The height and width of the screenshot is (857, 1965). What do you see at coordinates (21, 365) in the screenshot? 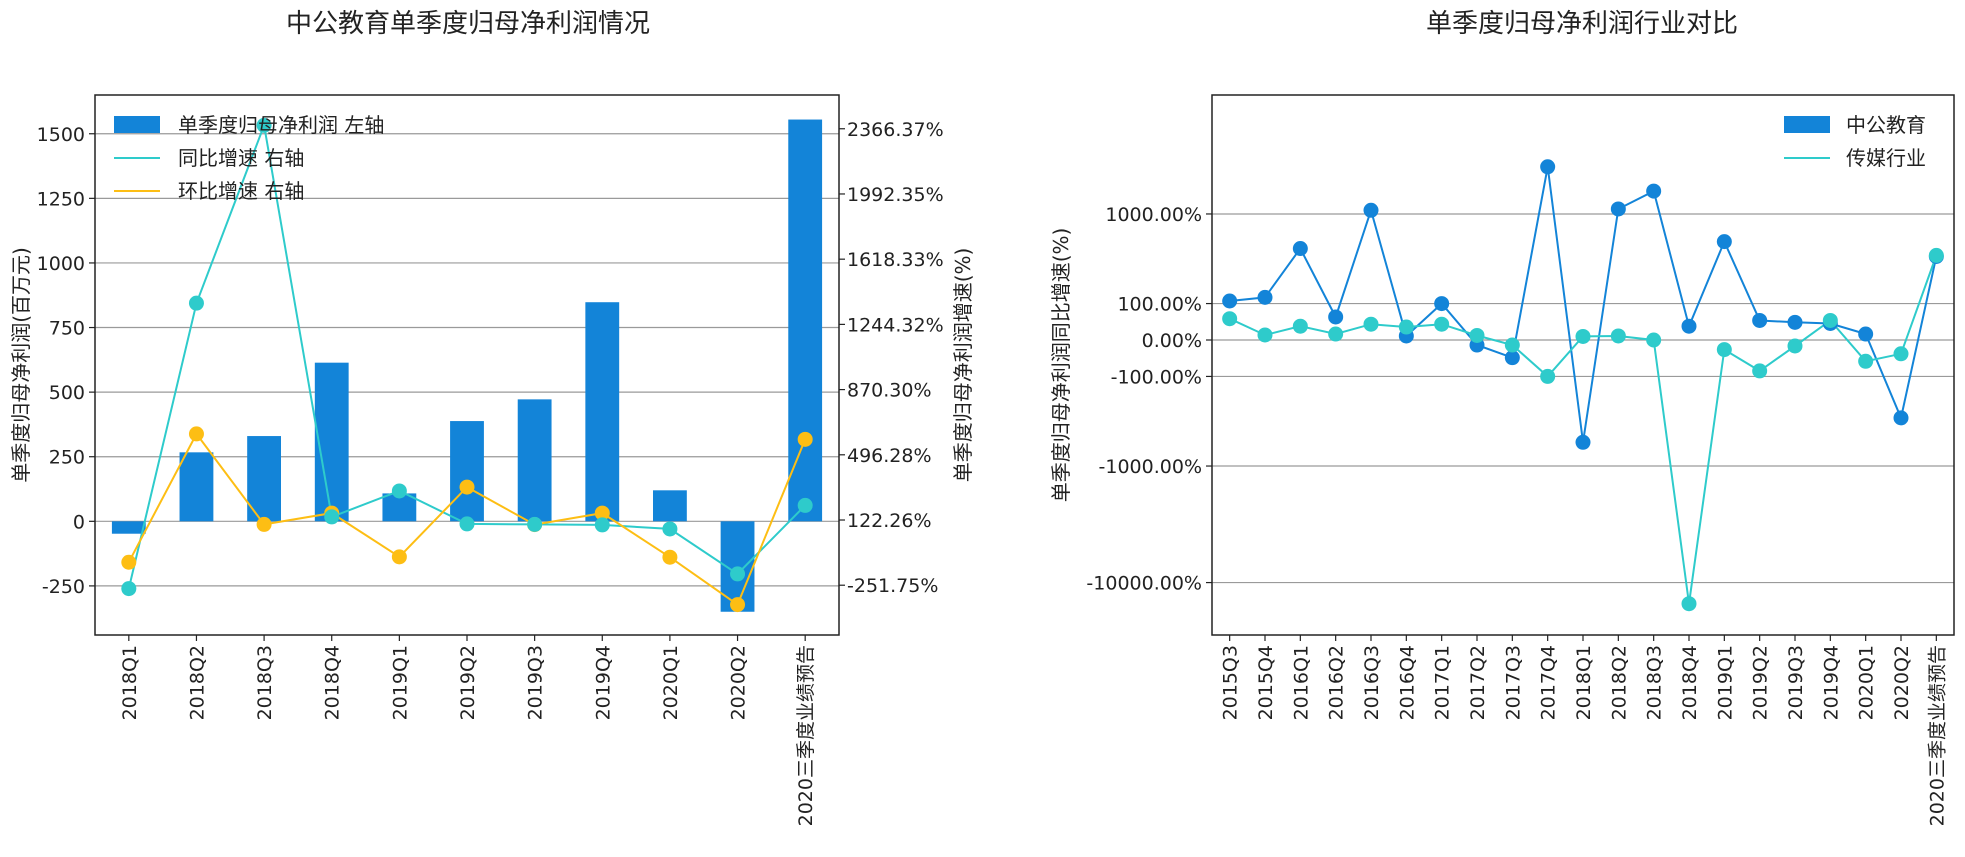
I see `chart1-left-ylabel: 单季度归母净利润(百万元)` at bounding box center [21, 365].